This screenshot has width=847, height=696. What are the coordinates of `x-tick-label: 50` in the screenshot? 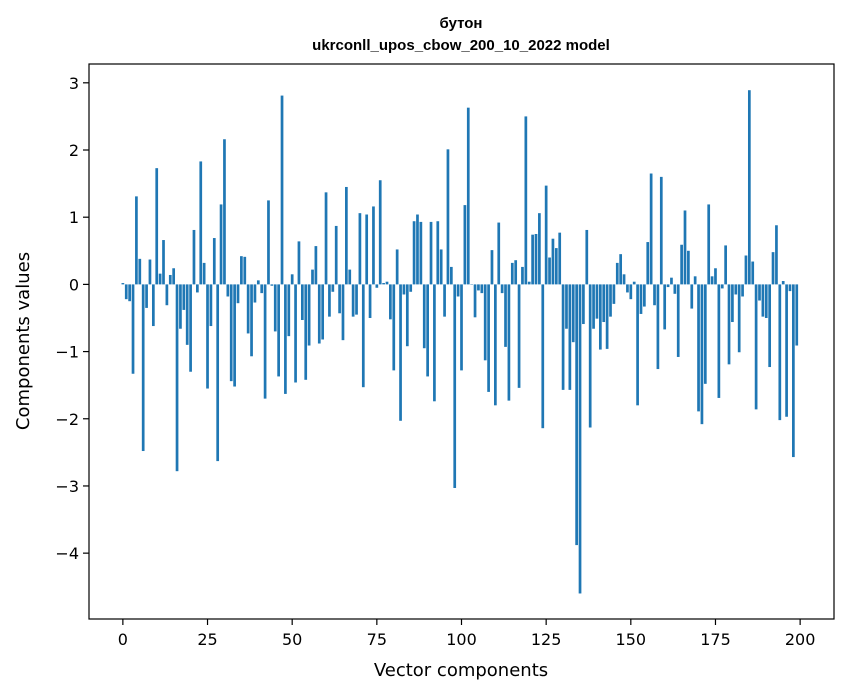 It's located at (292, 639).